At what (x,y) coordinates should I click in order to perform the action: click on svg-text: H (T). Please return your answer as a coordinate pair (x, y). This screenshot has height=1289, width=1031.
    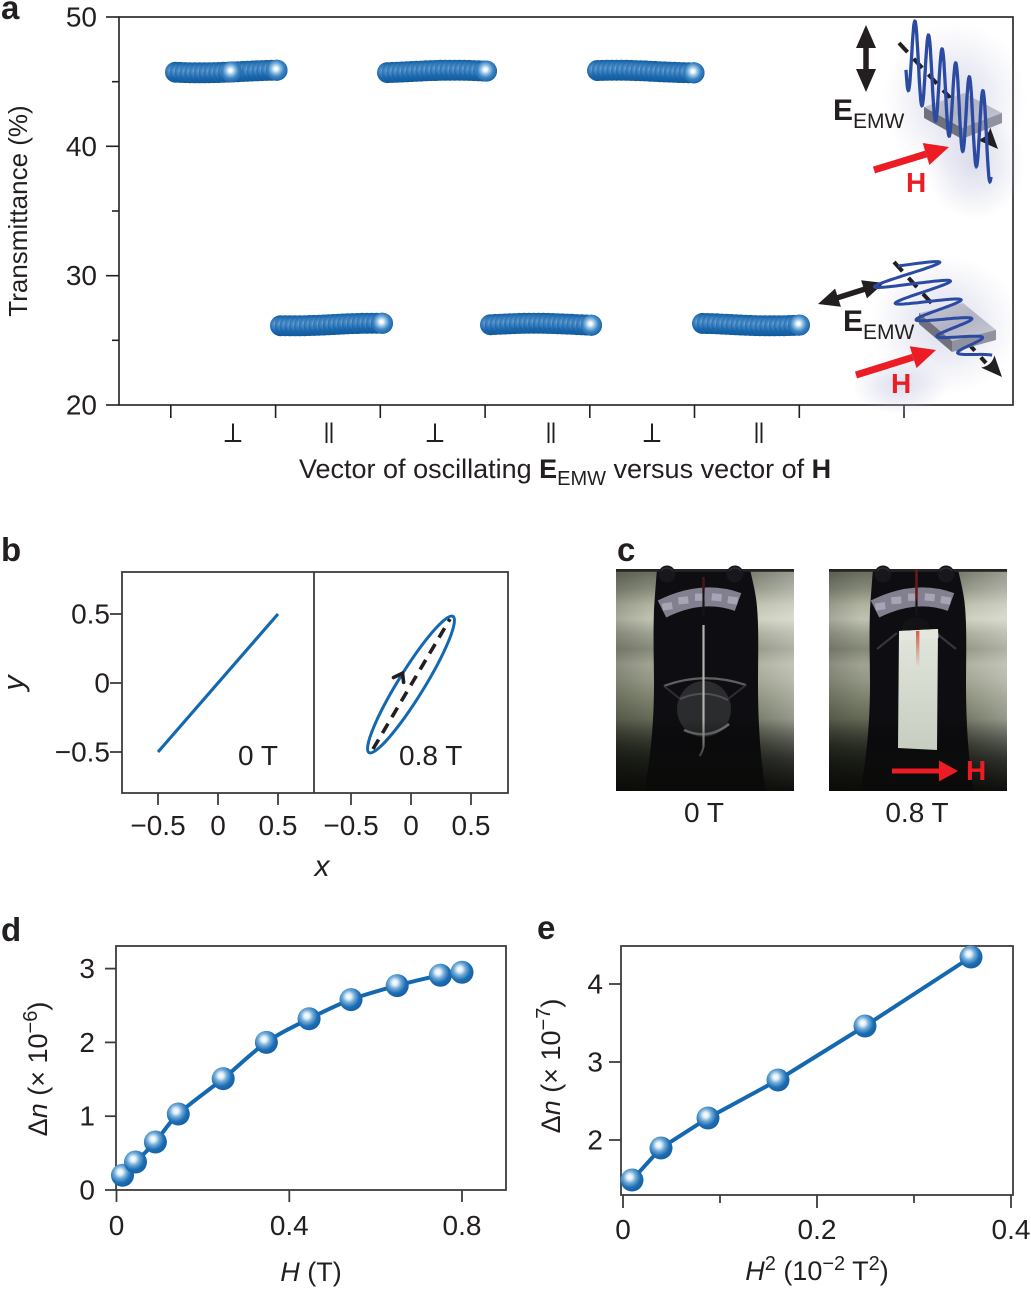
    Looking at the image, I should click on (310, 1272).